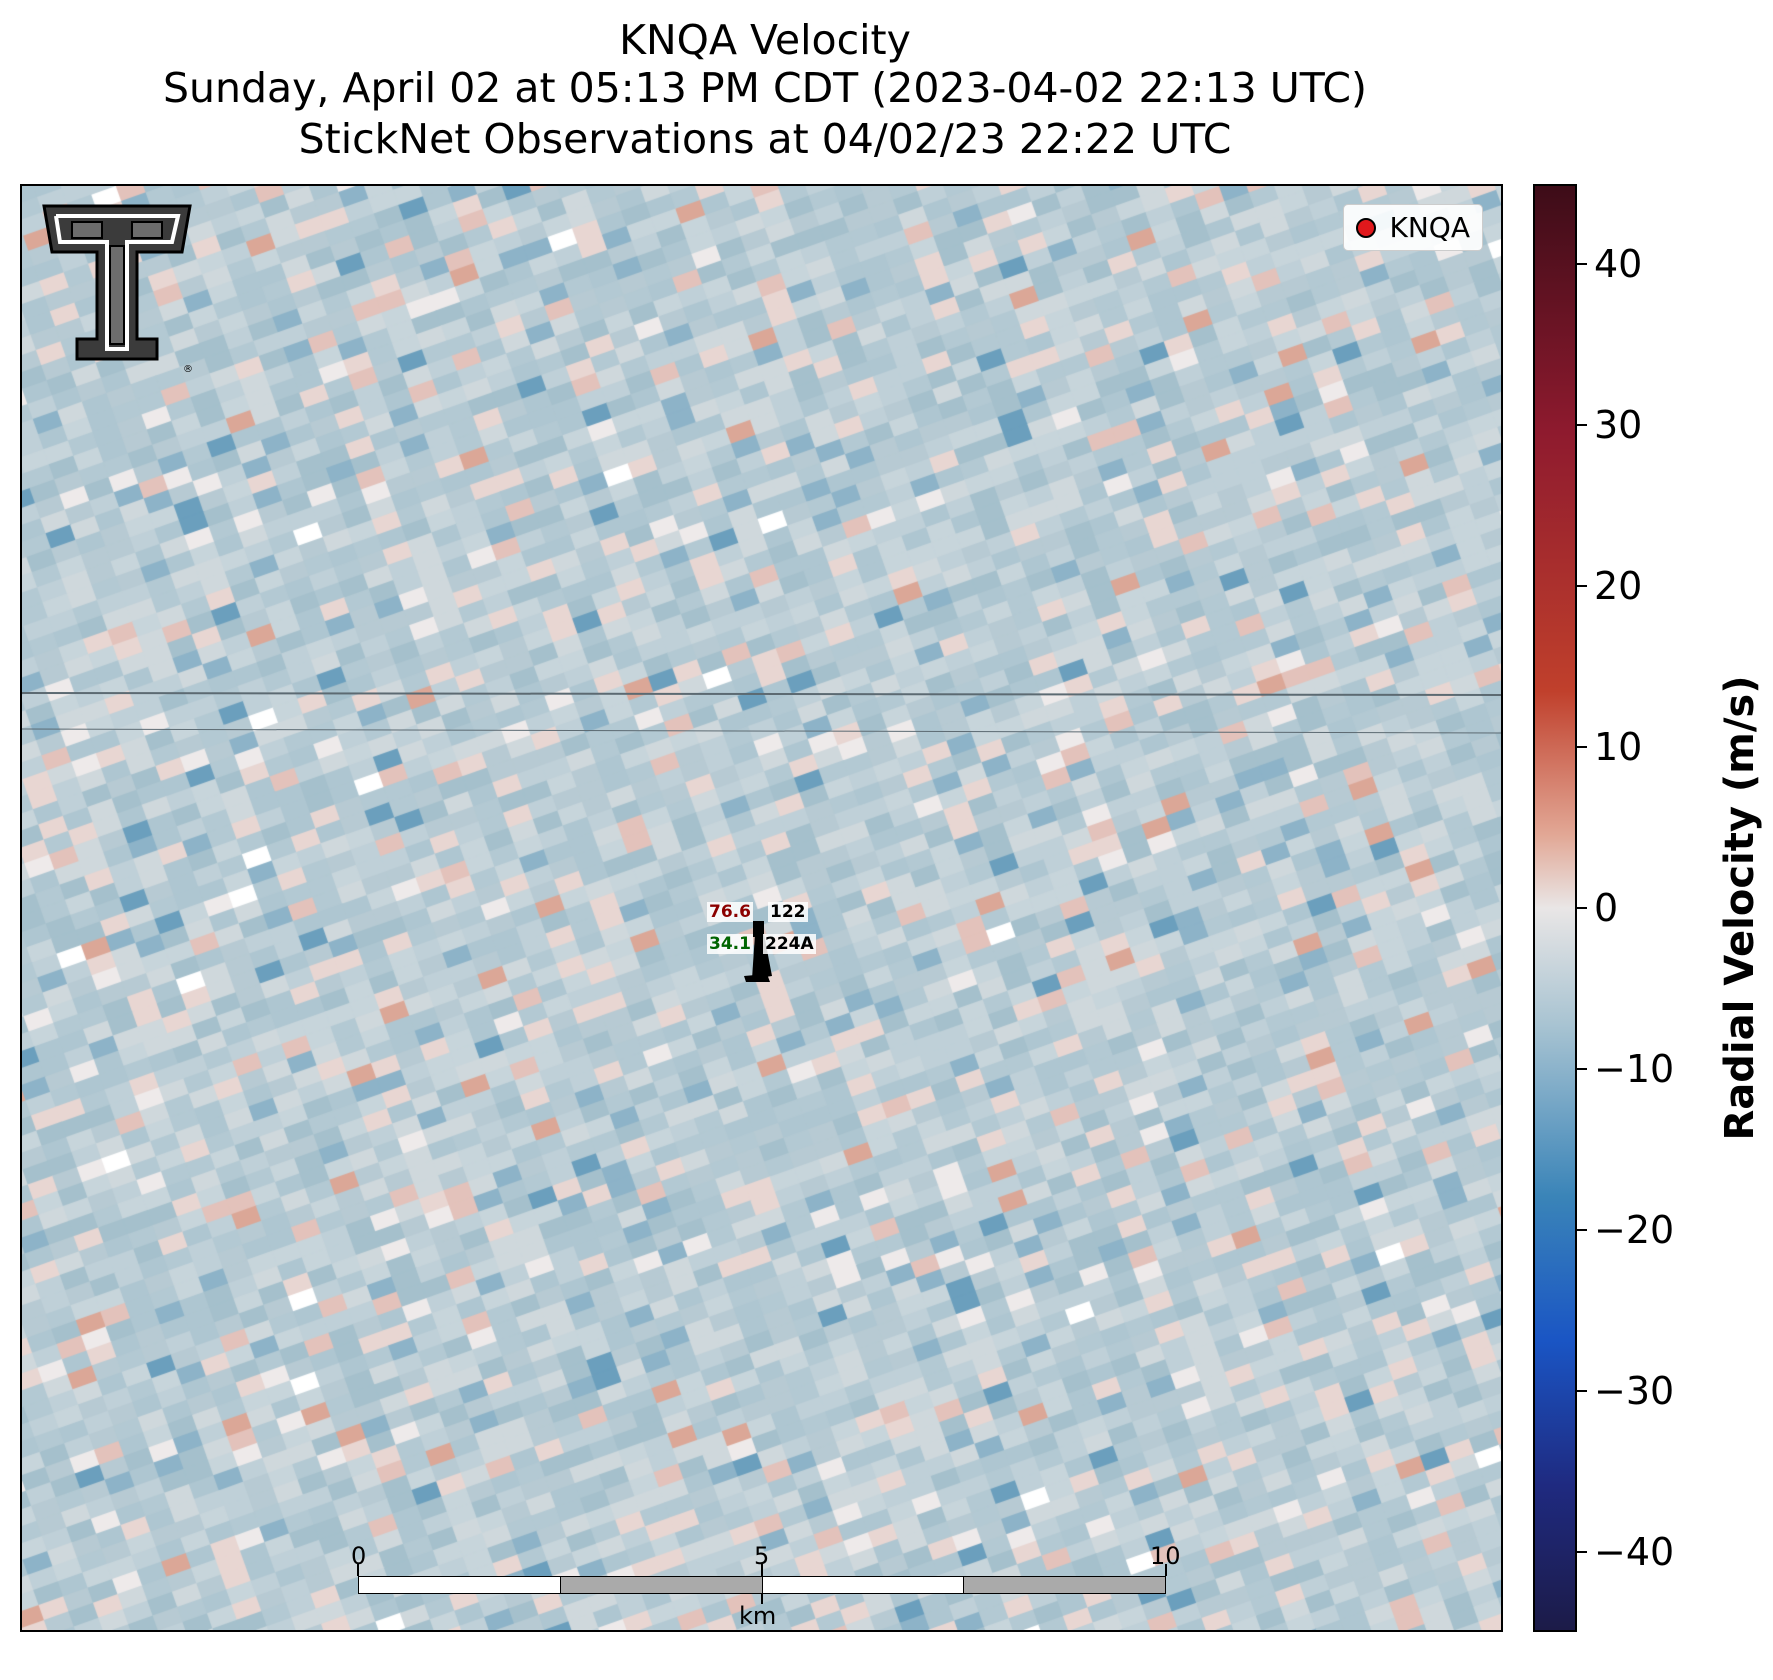 Image resolution: width=1773 pixels, height=1680 pixels. What do you see at coordinates (1634, 1068) in the screenshot?
I see `colorbar-tick-label: −10` at bounding box center [1634, 1068].